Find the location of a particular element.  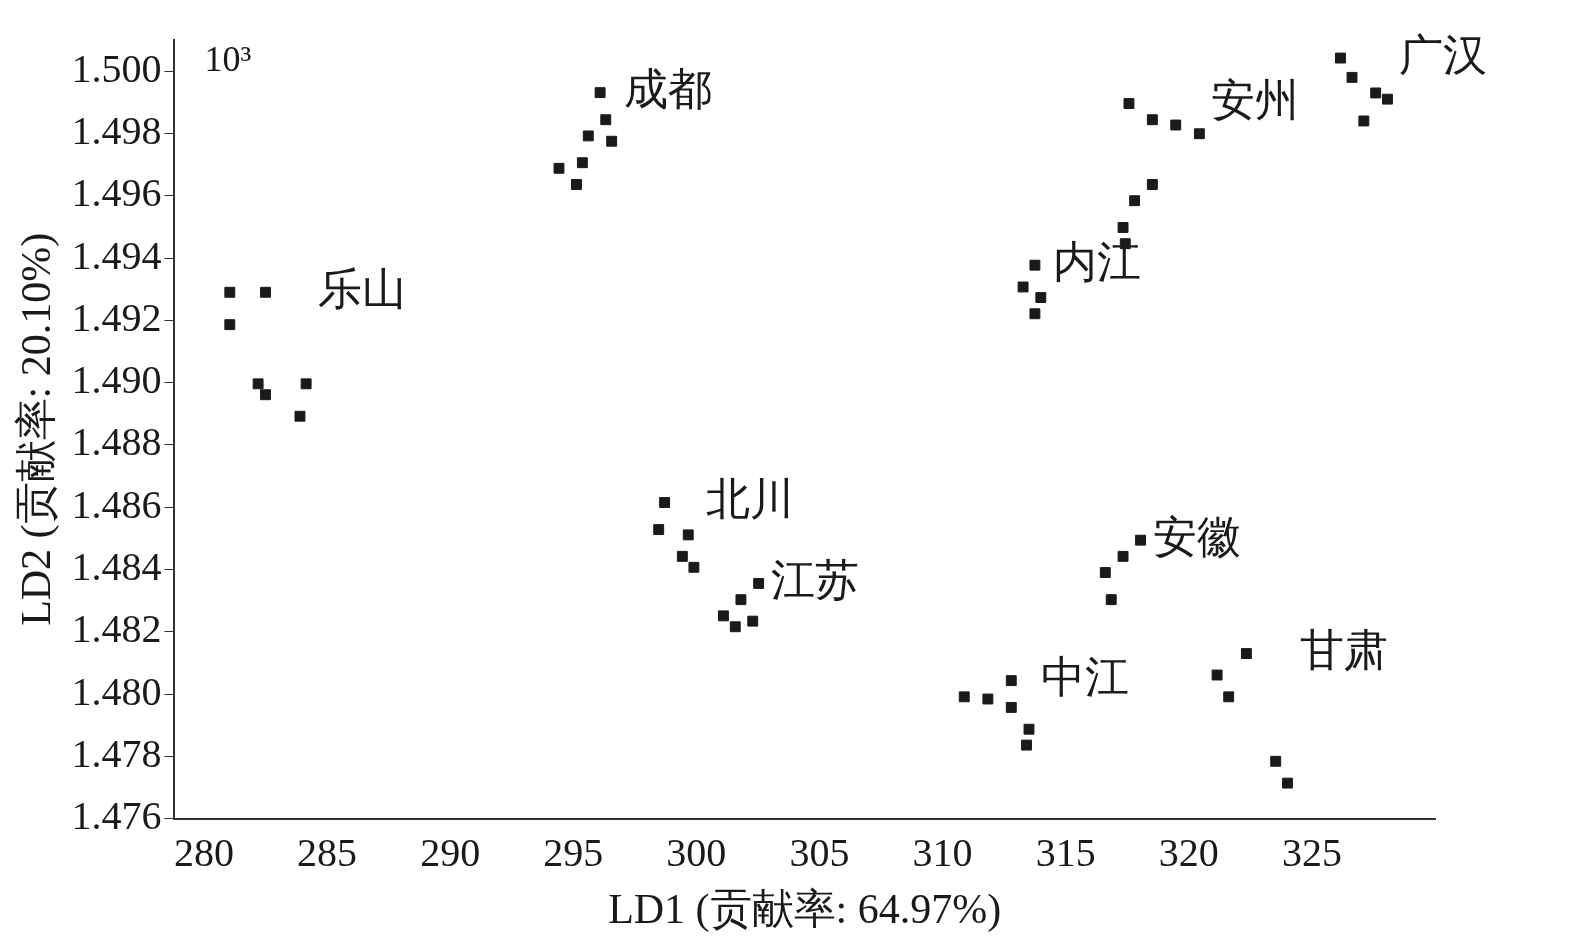

series-label: 安徽 is located at coordinates (1196, 537).